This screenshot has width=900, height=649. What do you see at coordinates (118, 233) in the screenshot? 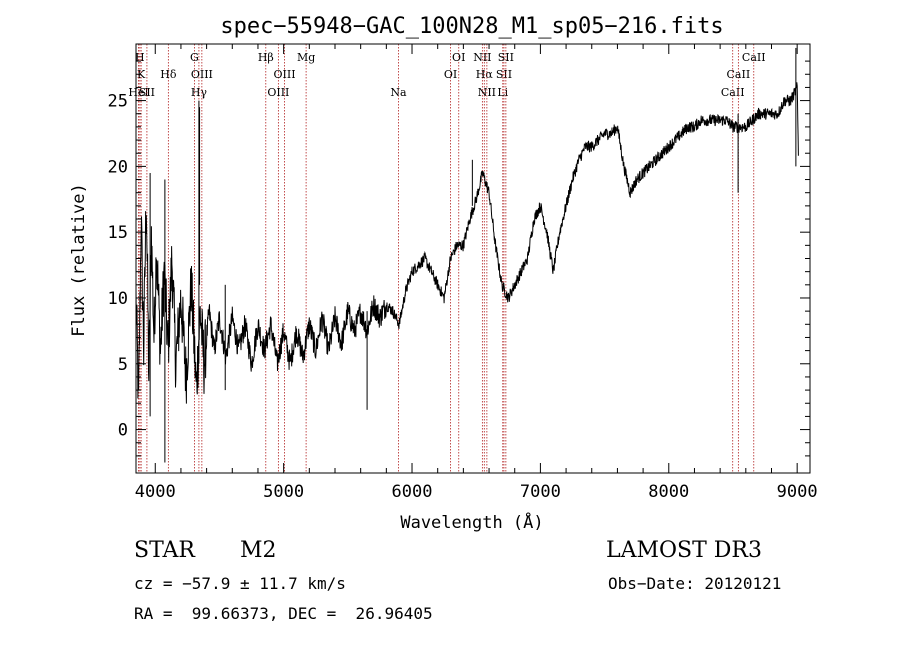
I see `y-tick-label-3: 15` at bounding box center [118, 233].